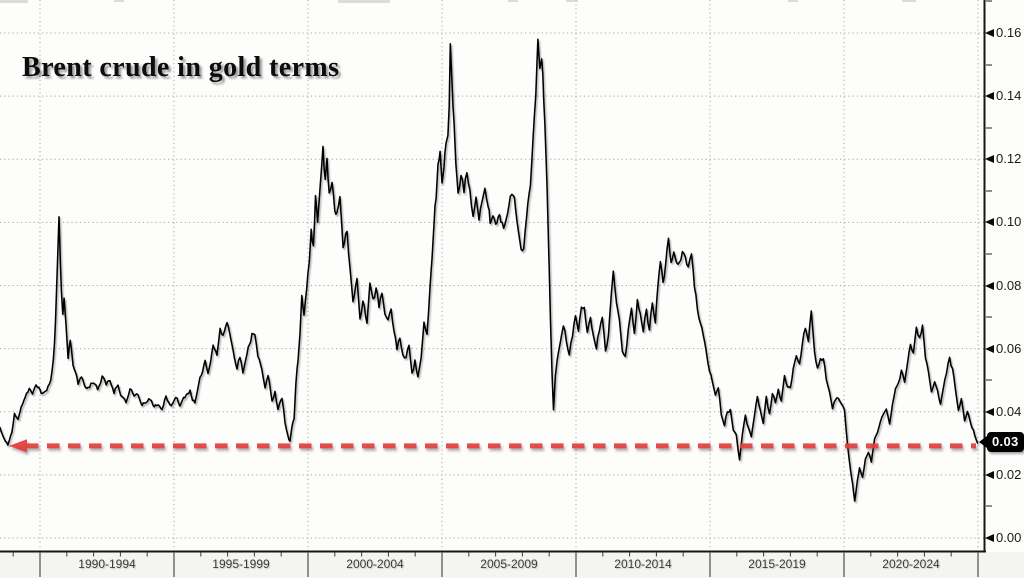 This screenshot has height=578, width=1024. I want to click on current-value-badge: 0.03, so click(1001, 442).